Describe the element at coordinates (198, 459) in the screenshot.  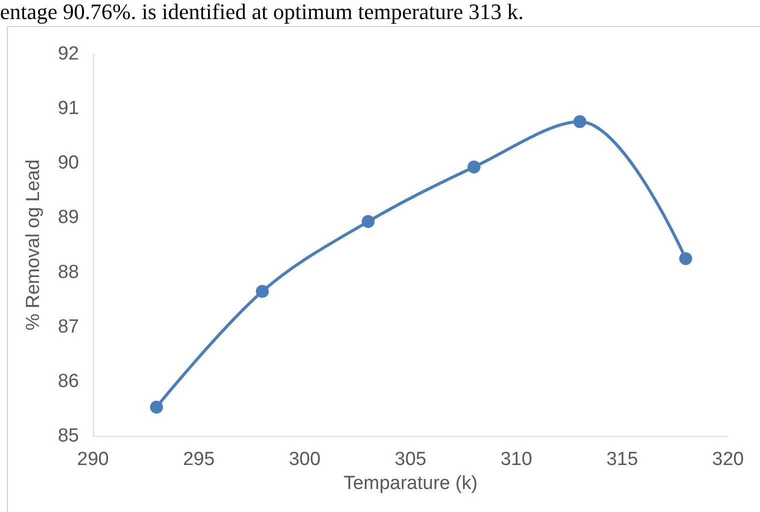
I see `x-tick-label: 295` at that location.